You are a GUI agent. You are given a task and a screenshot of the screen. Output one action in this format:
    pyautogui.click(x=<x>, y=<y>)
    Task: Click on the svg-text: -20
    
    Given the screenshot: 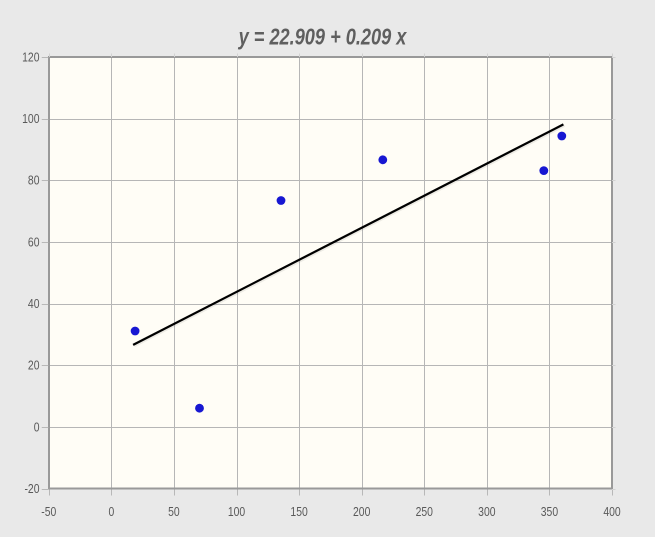 What is the action you would take?
    pyautogui.click(x=31, y=489)
    